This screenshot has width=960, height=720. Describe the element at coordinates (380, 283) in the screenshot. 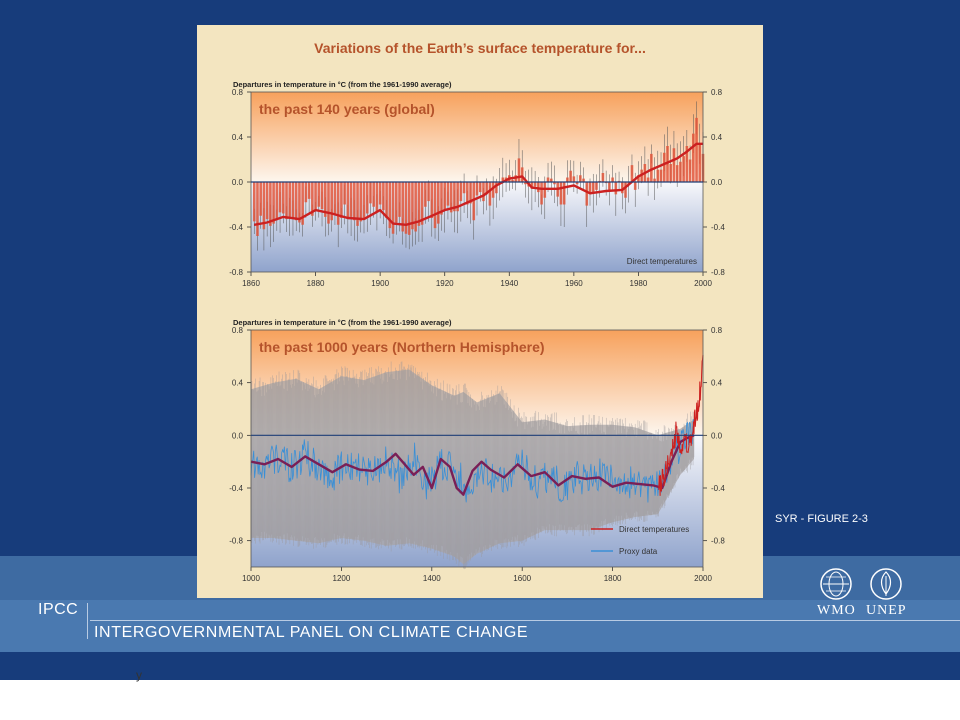

I see `x-tick-label: 1900` at that location.